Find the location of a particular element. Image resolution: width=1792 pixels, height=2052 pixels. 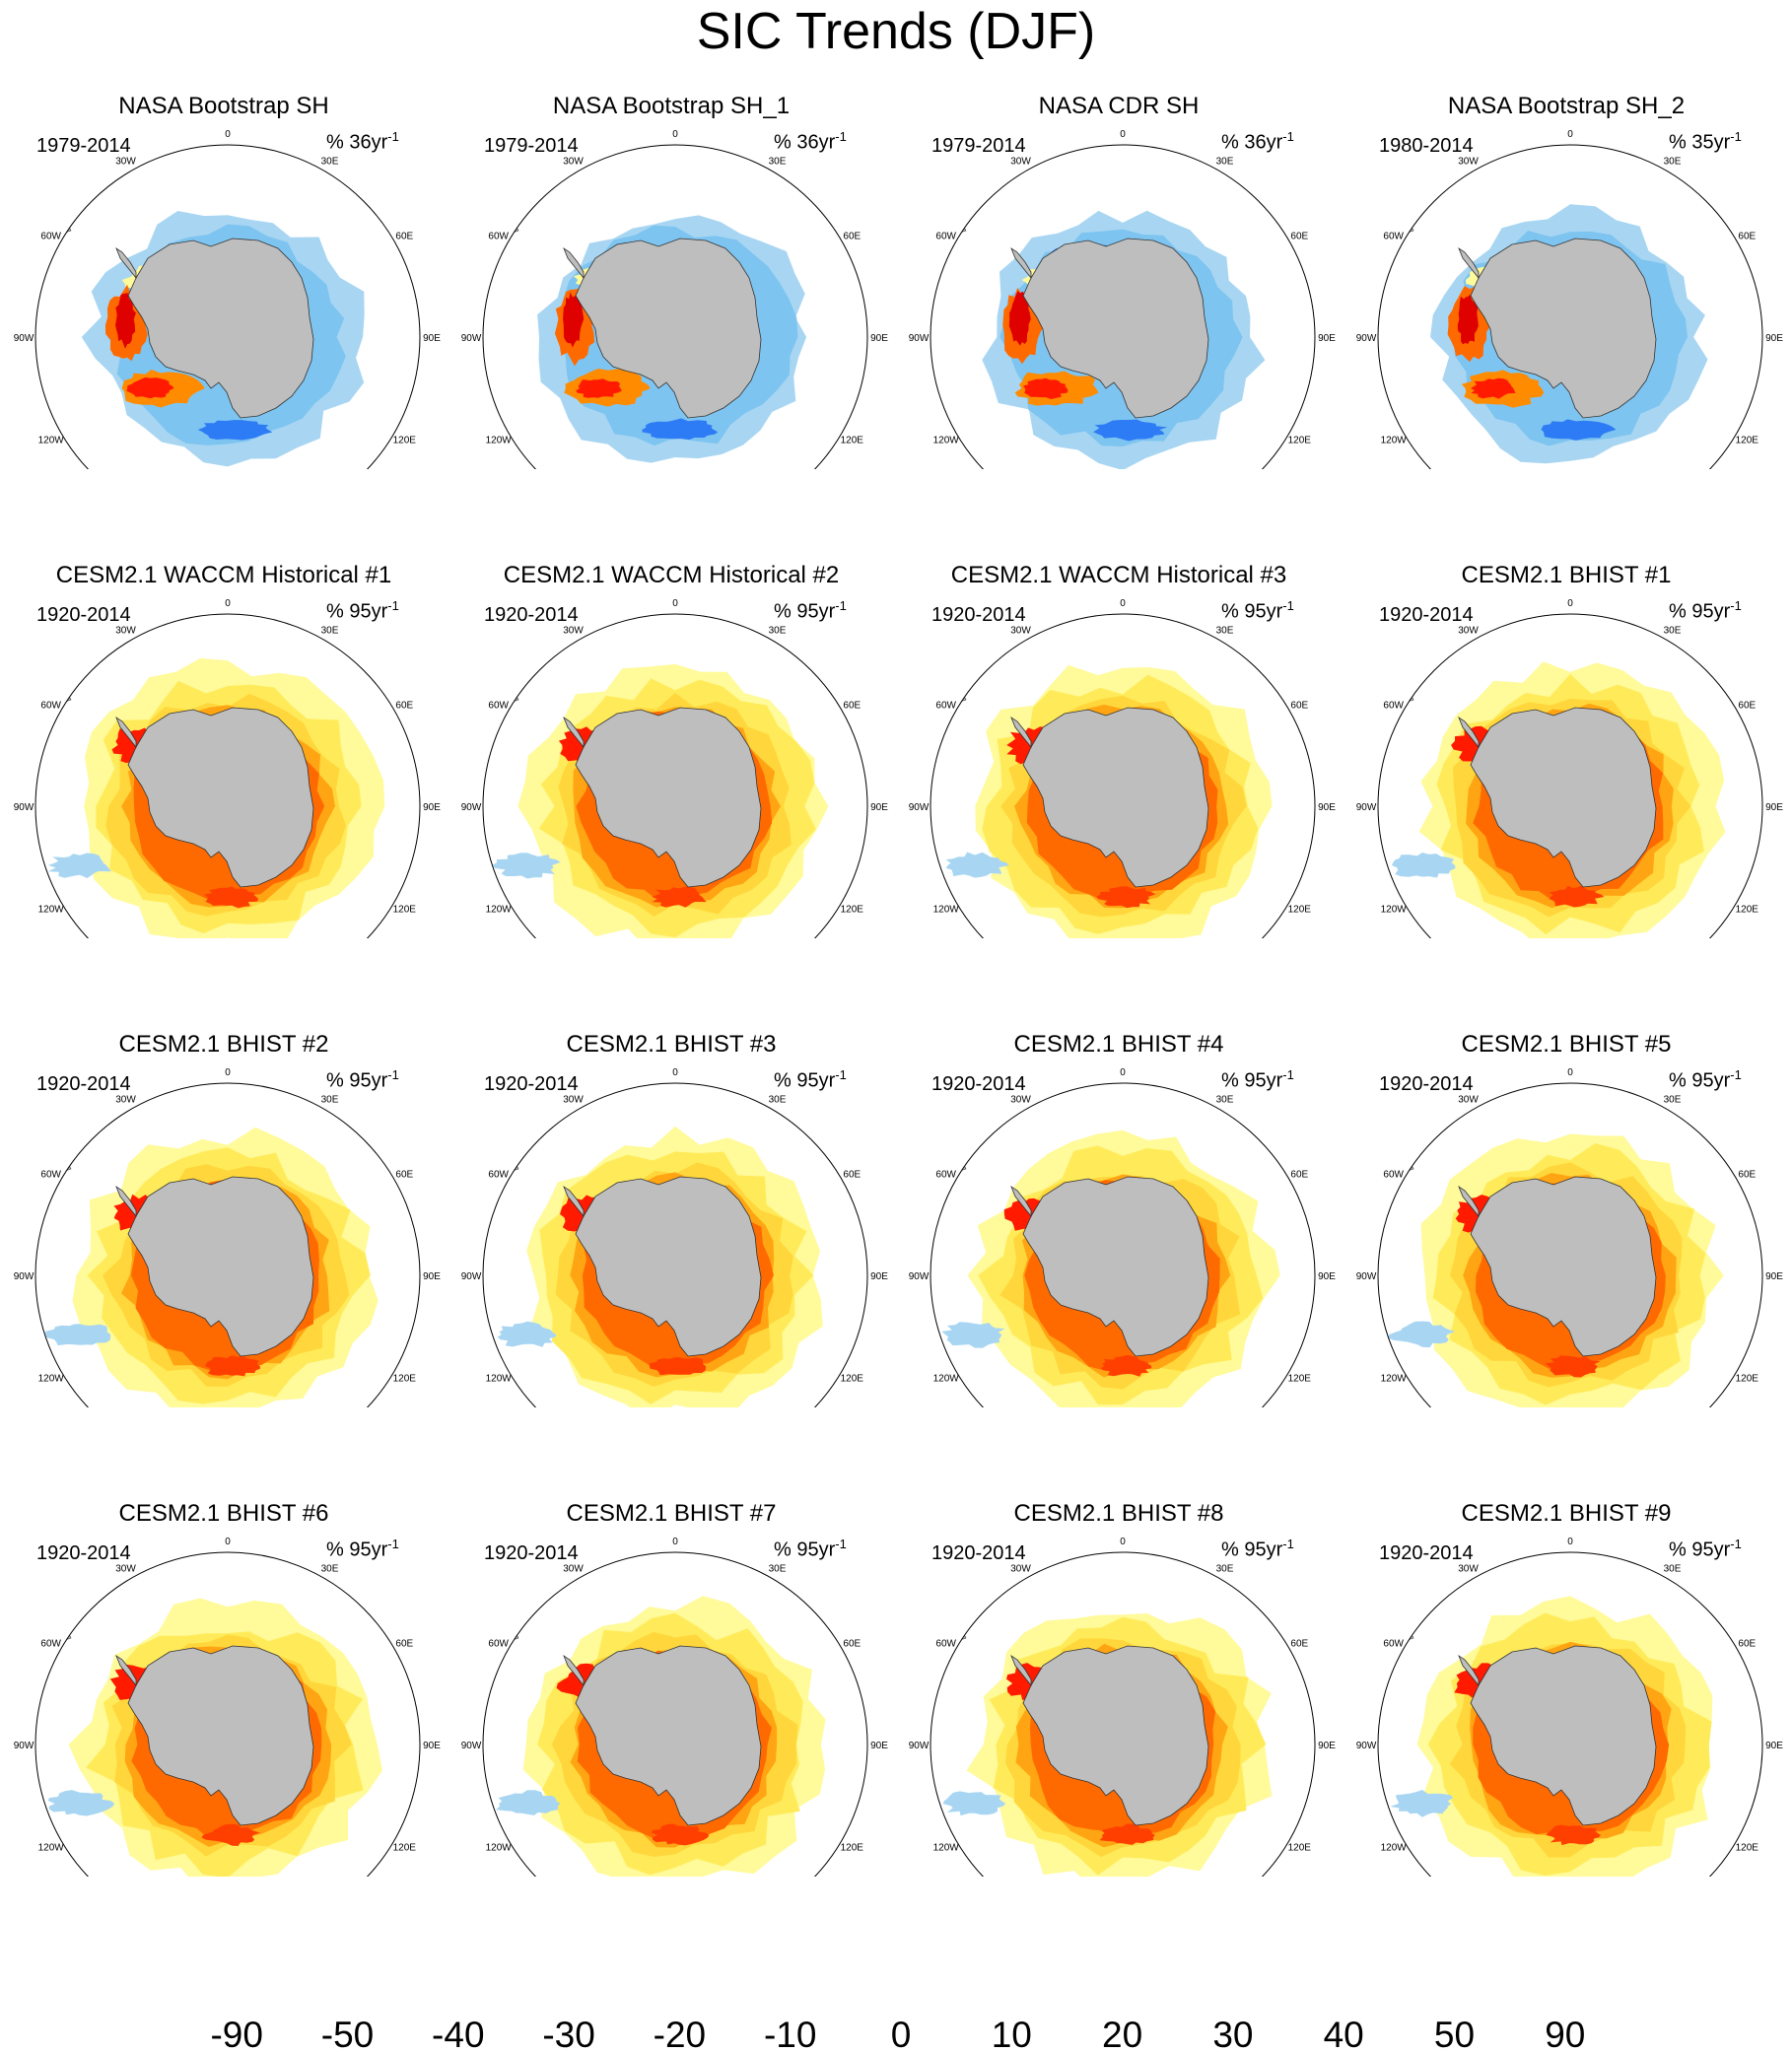

panel-title: NASA Bootstrap SH_1 is located at coordinates (671, 106).